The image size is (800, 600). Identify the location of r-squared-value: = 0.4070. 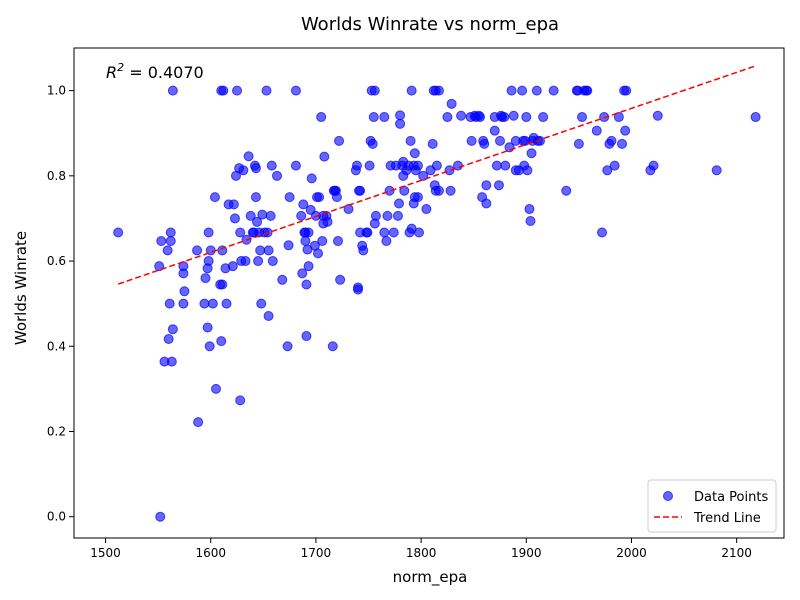
(164, 72).